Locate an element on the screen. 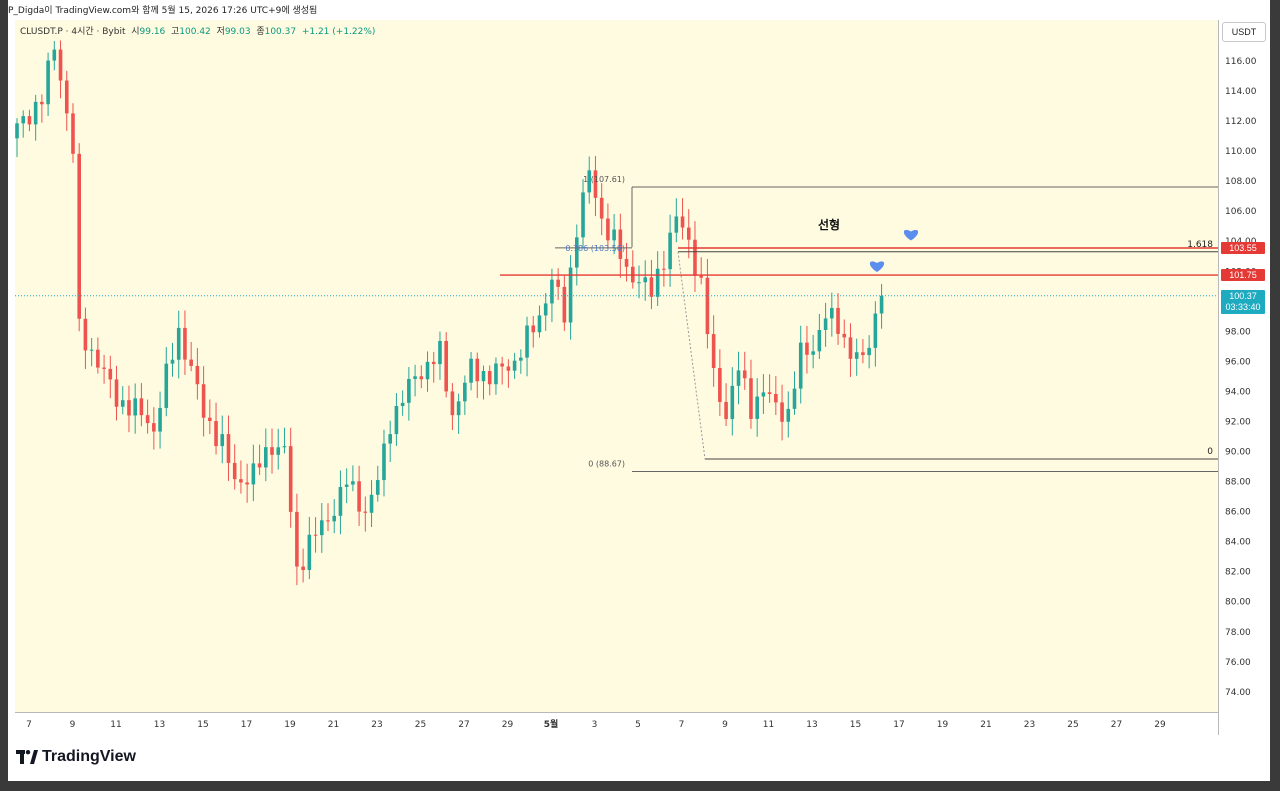 This screenshot has height=791, width=1280. last-price-tag: 100.37 03:33:40 is located at coordinates (1243, 301).